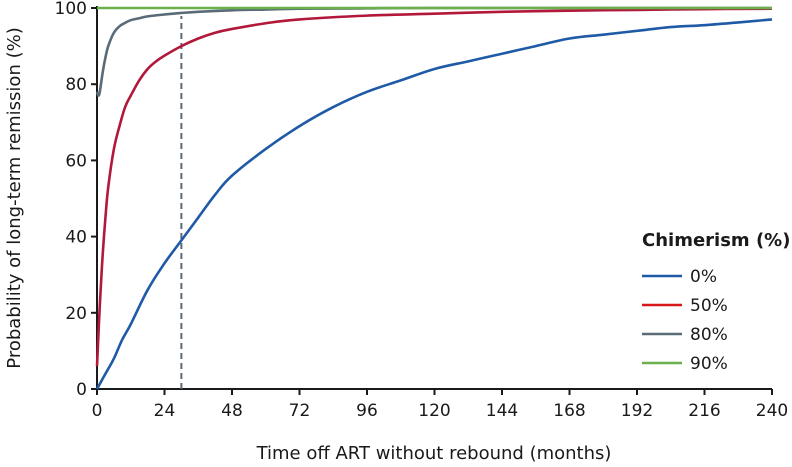  Describe the element at coordinates (434, 411) in the screenshot. I see `x-tick-label: 120` at that location.